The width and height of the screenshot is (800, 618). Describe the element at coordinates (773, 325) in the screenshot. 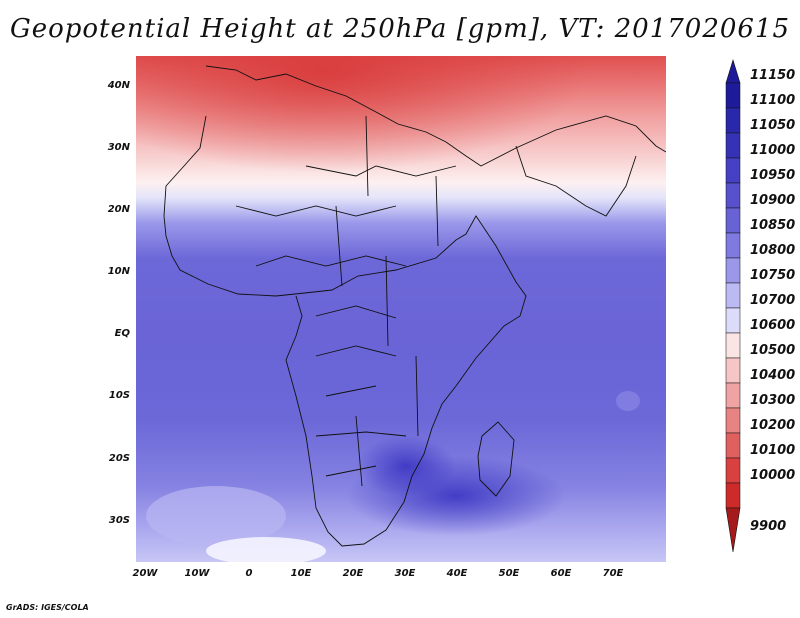

I see `colorbar-label: 10600` at that location.